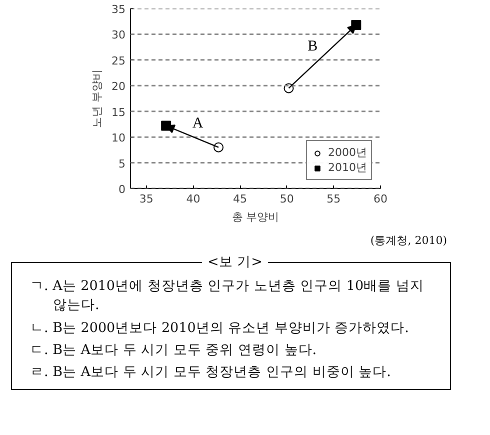 Image resolution: width=490 pixels, height=435 pixels. I want to click on y-tick-label: 35, so click(119, 9).